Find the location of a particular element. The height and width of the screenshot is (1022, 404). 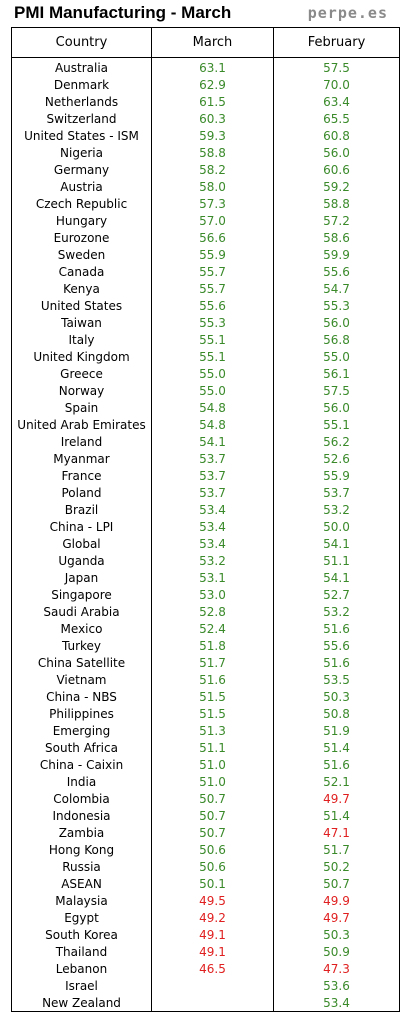

table-row: Emerging 51.3 51.9 is located at coordinates (205, 731).